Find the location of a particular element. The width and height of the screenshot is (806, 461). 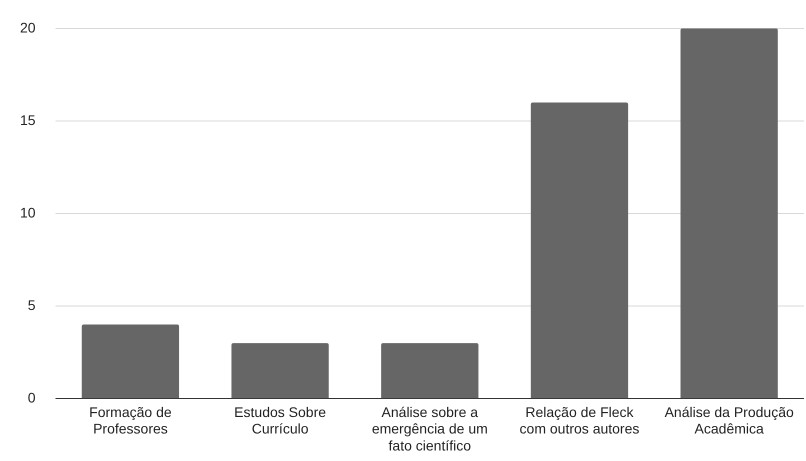

y-tick-label: 0 is located at coordinates (32, 397).